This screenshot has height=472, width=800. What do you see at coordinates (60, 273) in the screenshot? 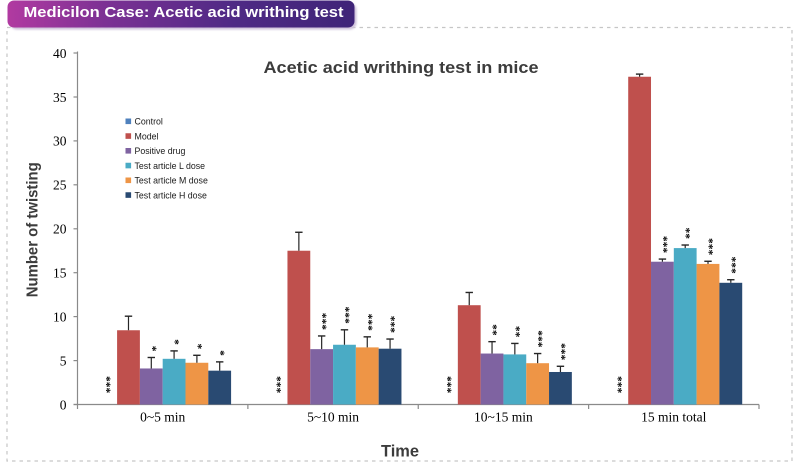
I see `svg-text: 15` at bounding box center [60, 273].